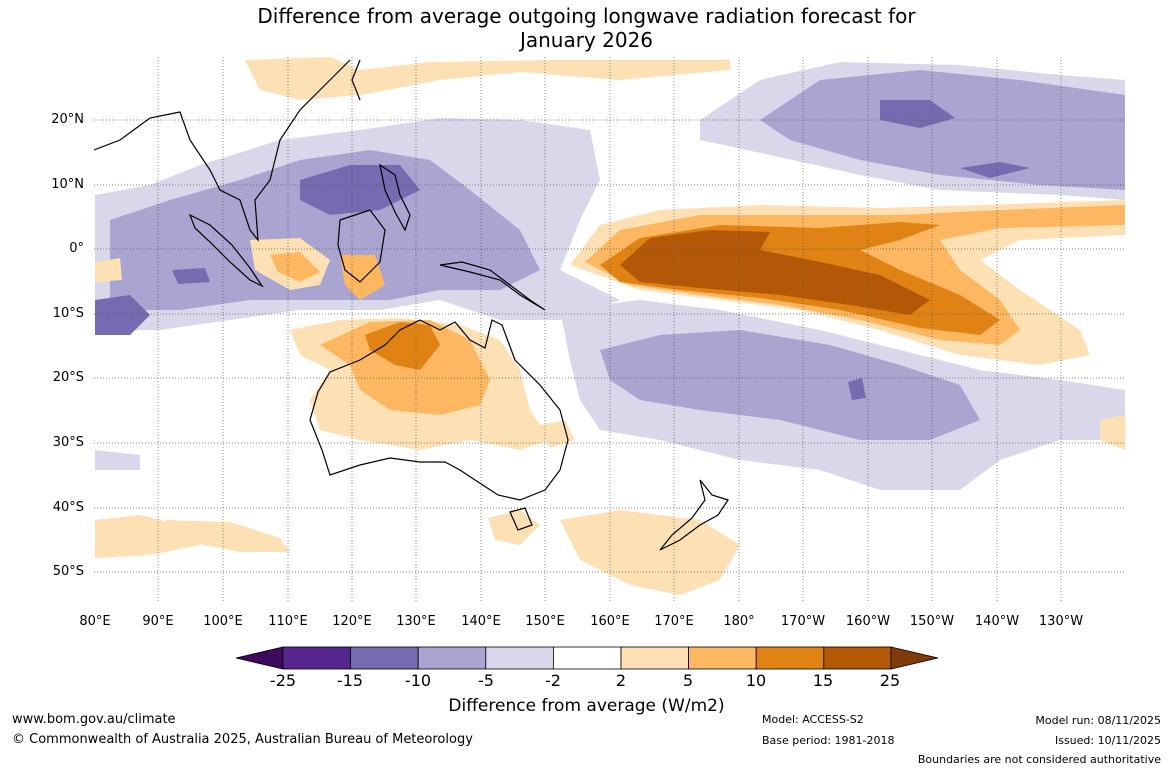  I want to click on south-pacific-negative-core, so click(790, 385).